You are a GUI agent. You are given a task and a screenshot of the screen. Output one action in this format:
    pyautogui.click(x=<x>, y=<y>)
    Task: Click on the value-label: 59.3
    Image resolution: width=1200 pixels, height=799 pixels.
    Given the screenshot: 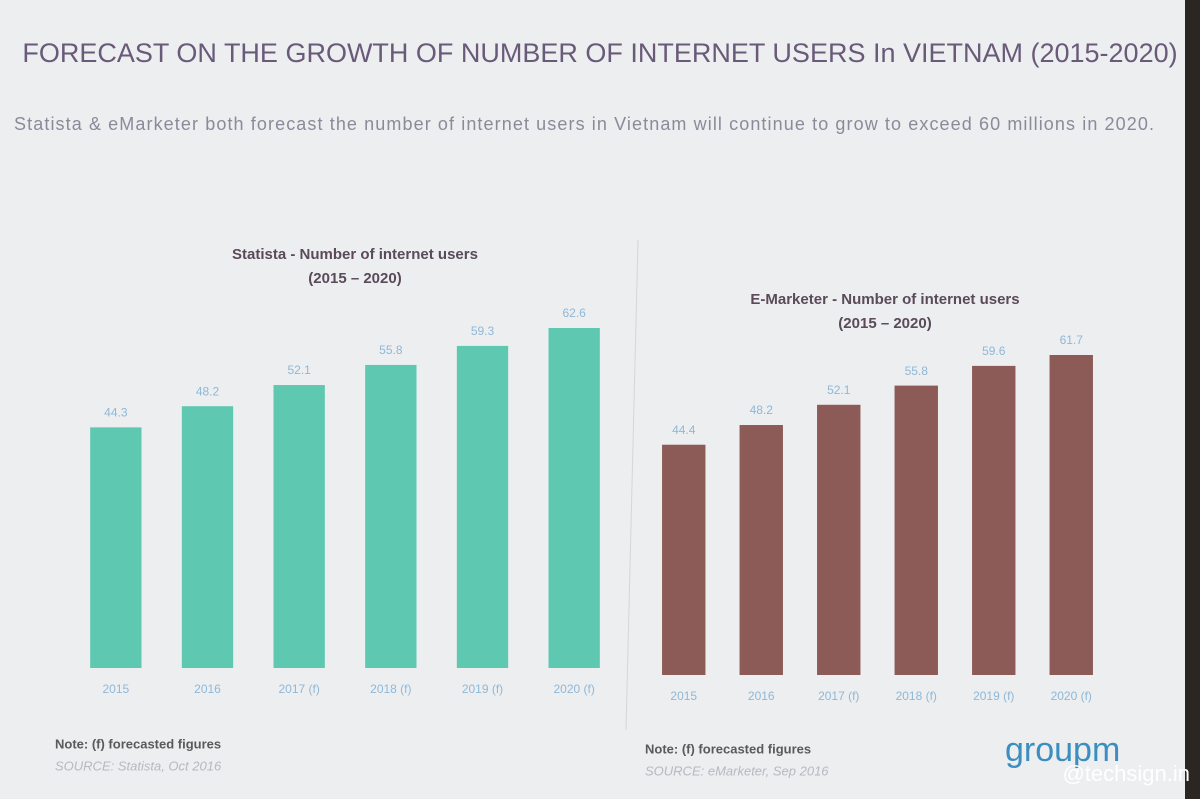 What is the action you would take?
    pyautogui.click(x=483, y=331)
    